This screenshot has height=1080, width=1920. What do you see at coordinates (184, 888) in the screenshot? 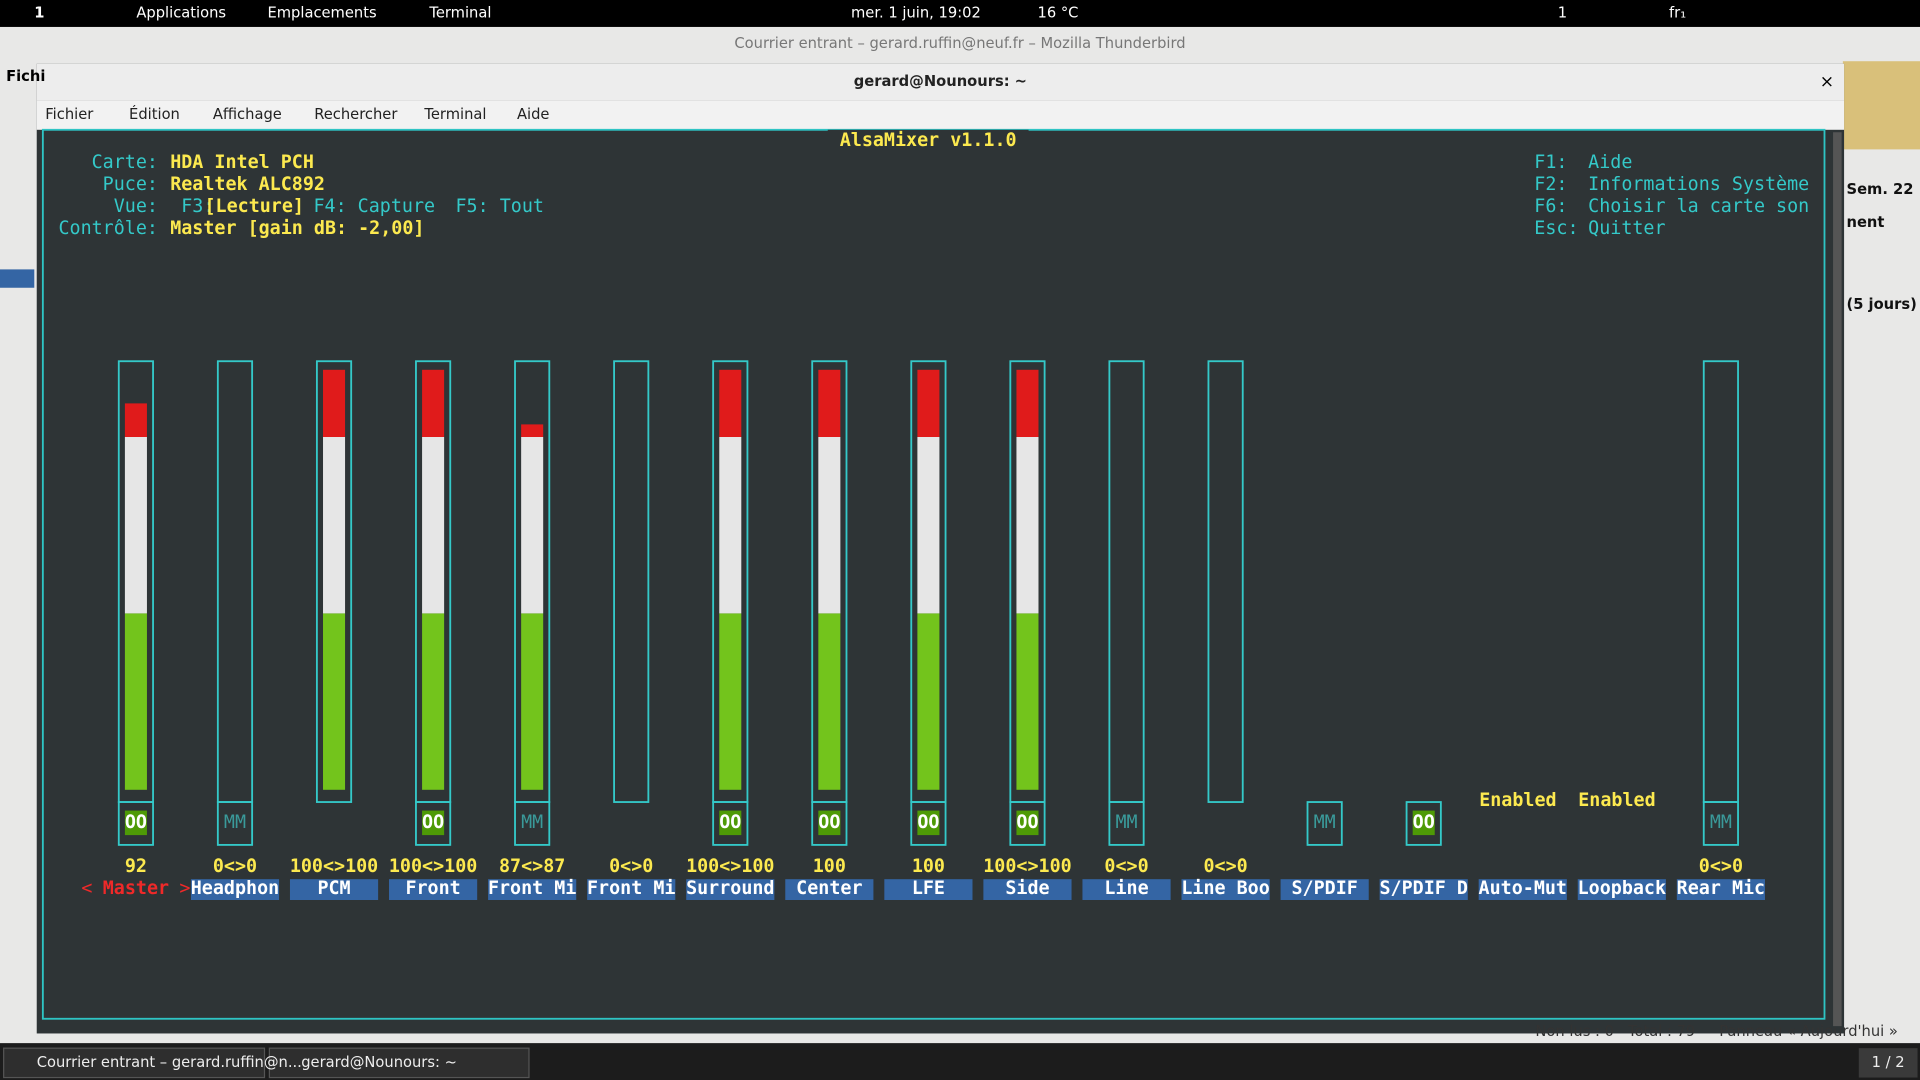
I see `selection-mark: >` at bounding box center [184, 888].